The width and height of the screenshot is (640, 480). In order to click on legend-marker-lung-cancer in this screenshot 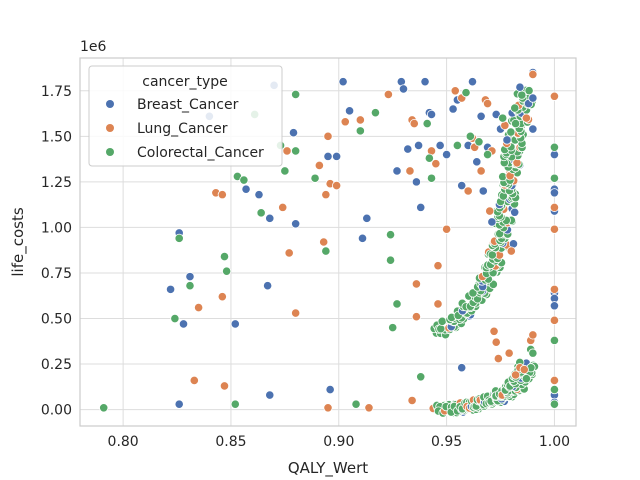, I will do `click(110, 128)`.